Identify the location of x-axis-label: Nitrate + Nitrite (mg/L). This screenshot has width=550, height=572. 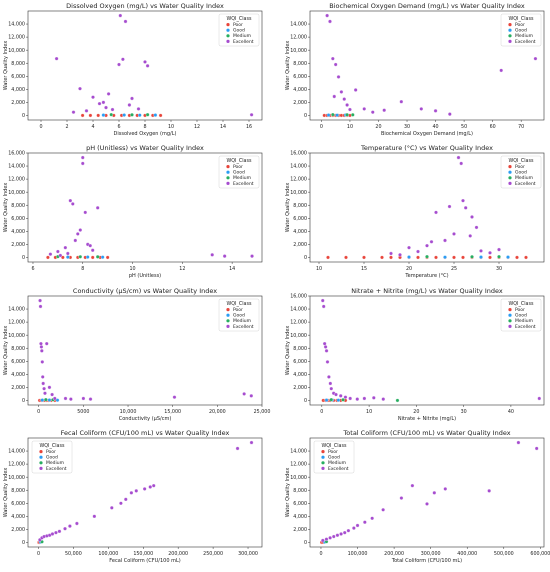
(427, 419).